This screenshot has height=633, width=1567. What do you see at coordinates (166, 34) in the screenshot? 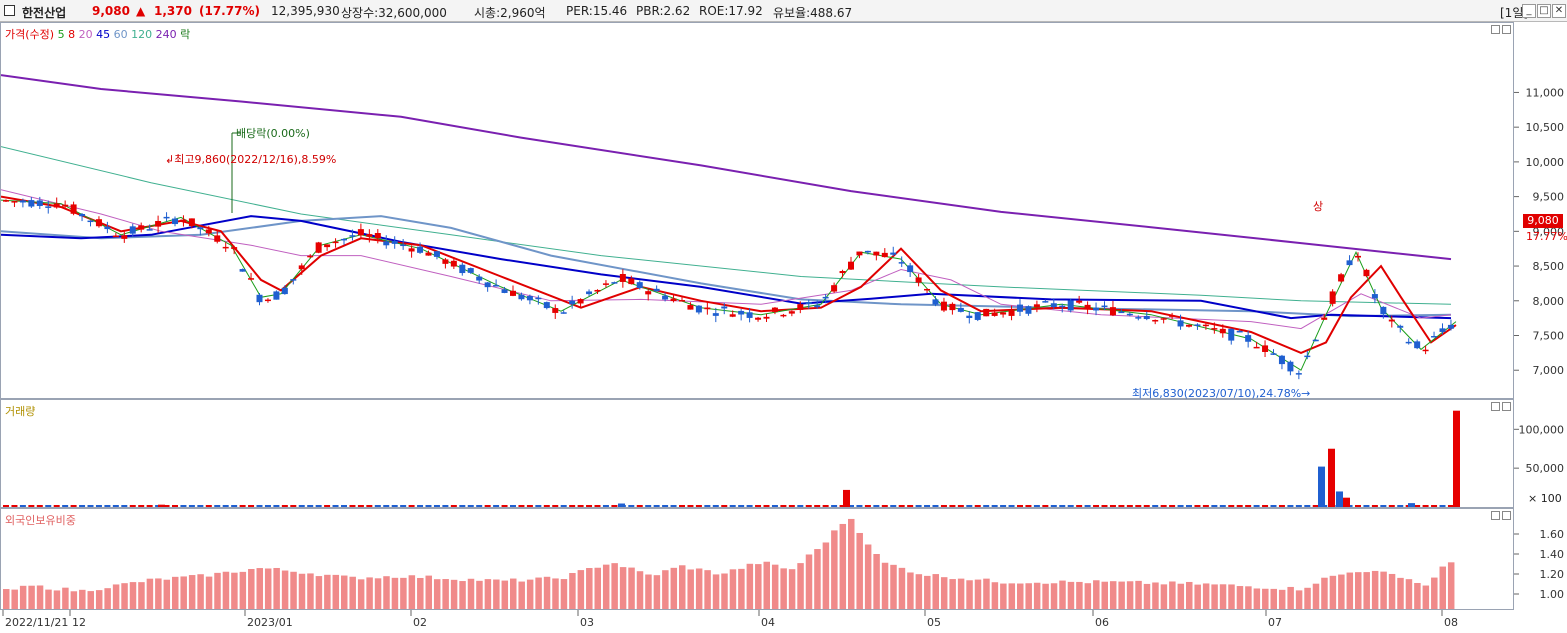
I see `legend-ma240: 240` at bounding box center [166, 34].